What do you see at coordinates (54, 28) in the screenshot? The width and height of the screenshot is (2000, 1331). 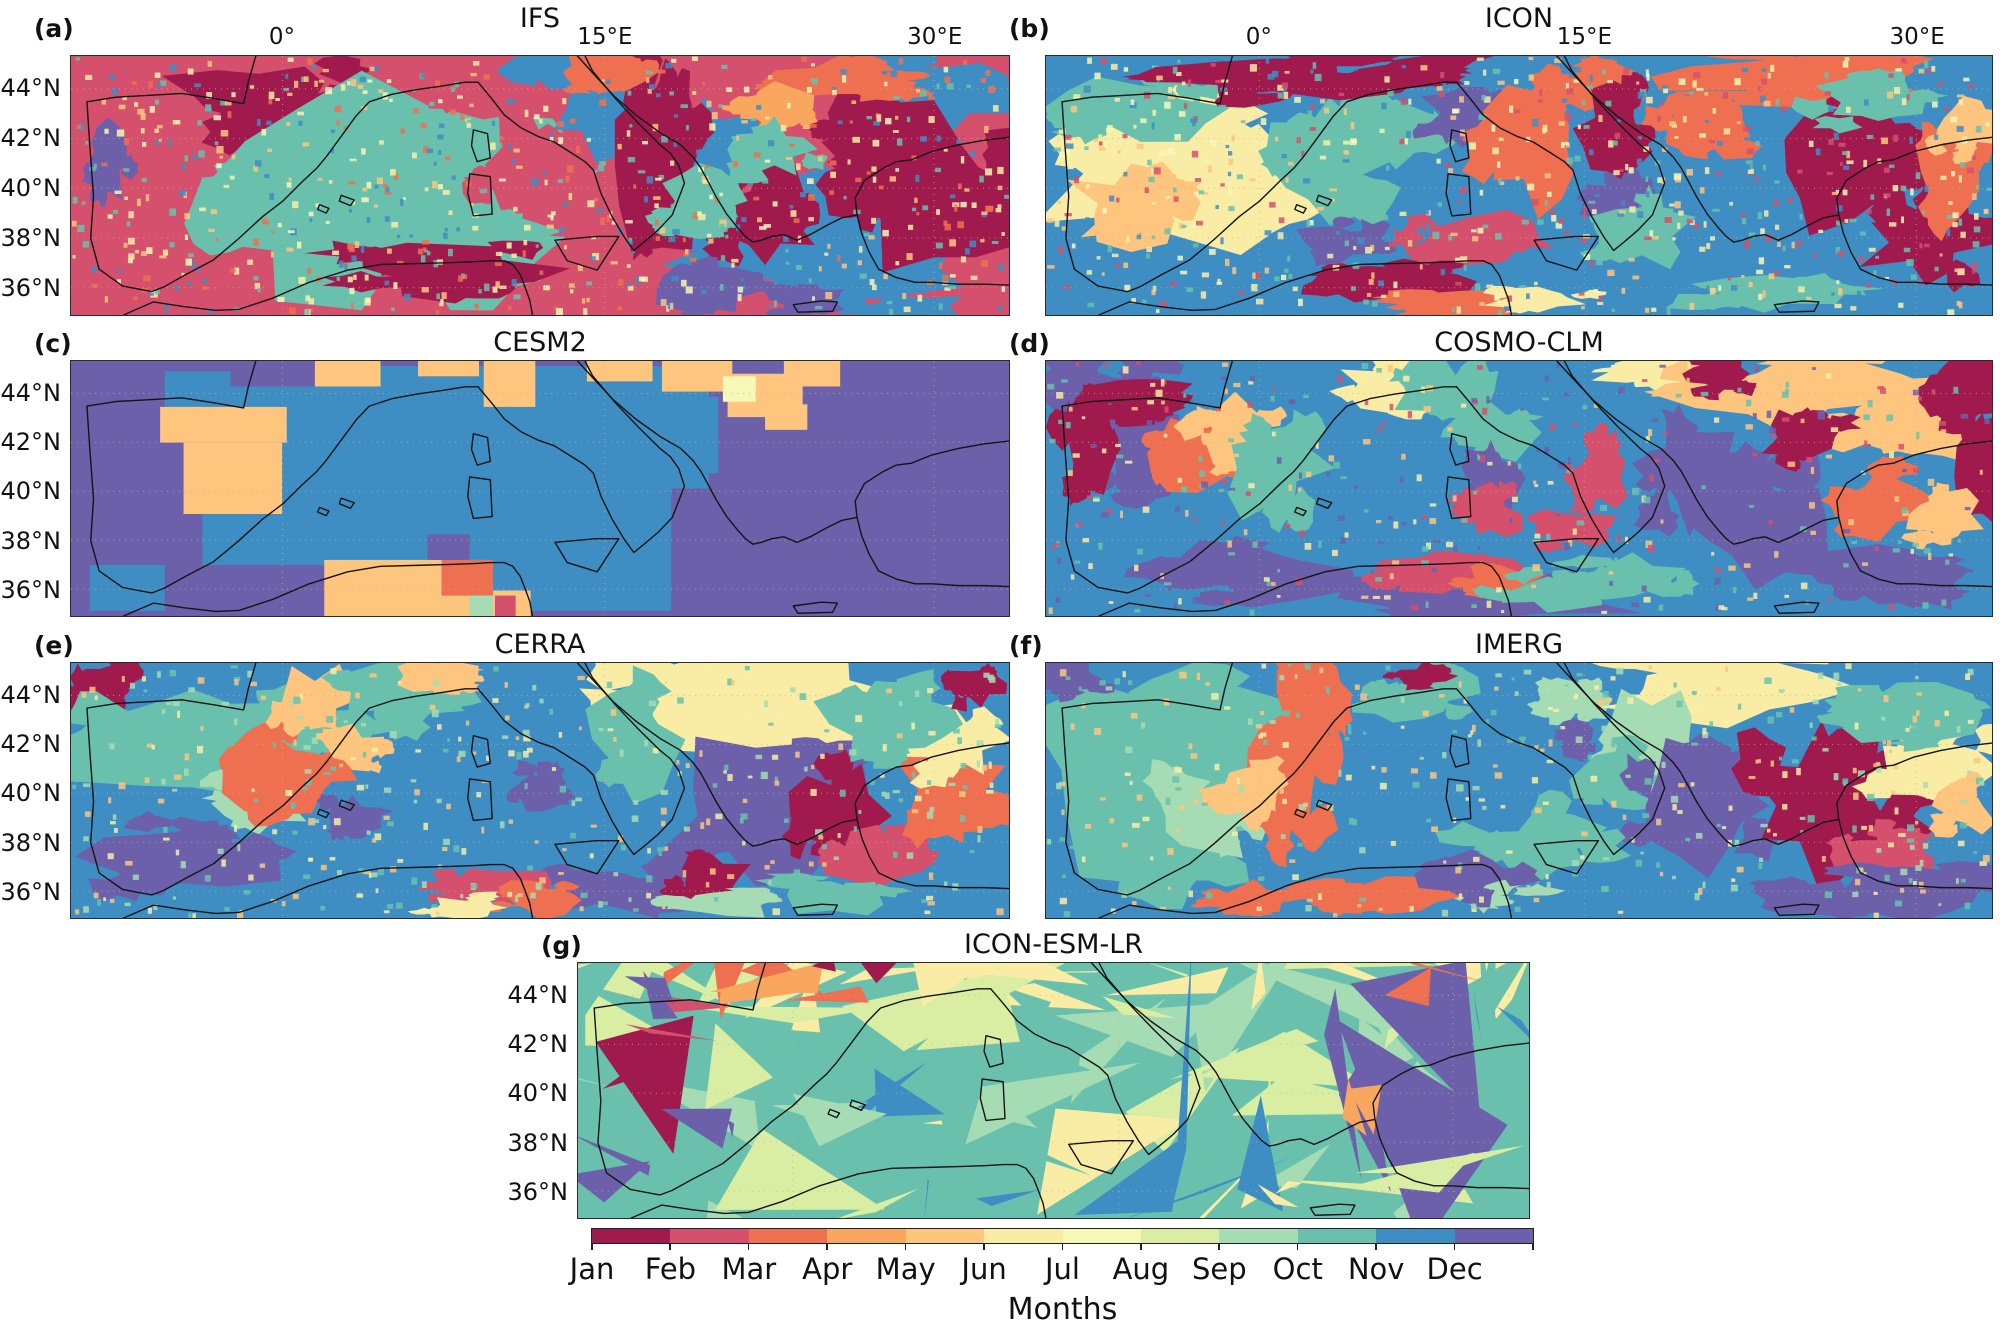 I see `panel-letter: (a)` at bounding box center [54, 28].